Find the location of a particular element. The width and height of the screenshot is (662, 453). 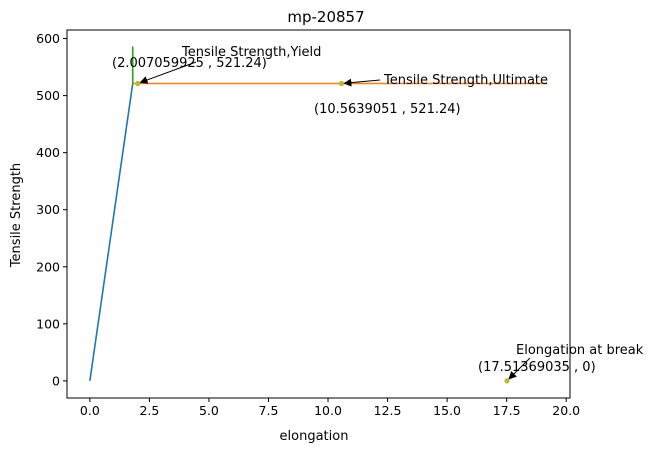

annotation-label: Tensile Strength,Yield is located at coordinates (251, 52).